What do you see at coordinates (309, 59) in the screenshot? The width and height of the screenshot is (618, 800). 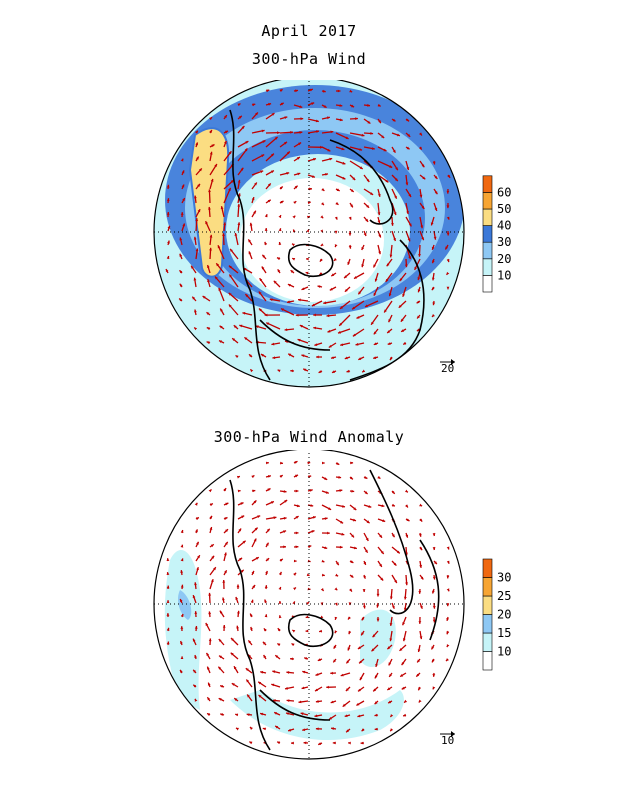 I see `wind-panel-title: 300-hPa Wind` at bounding box center [309, 59].